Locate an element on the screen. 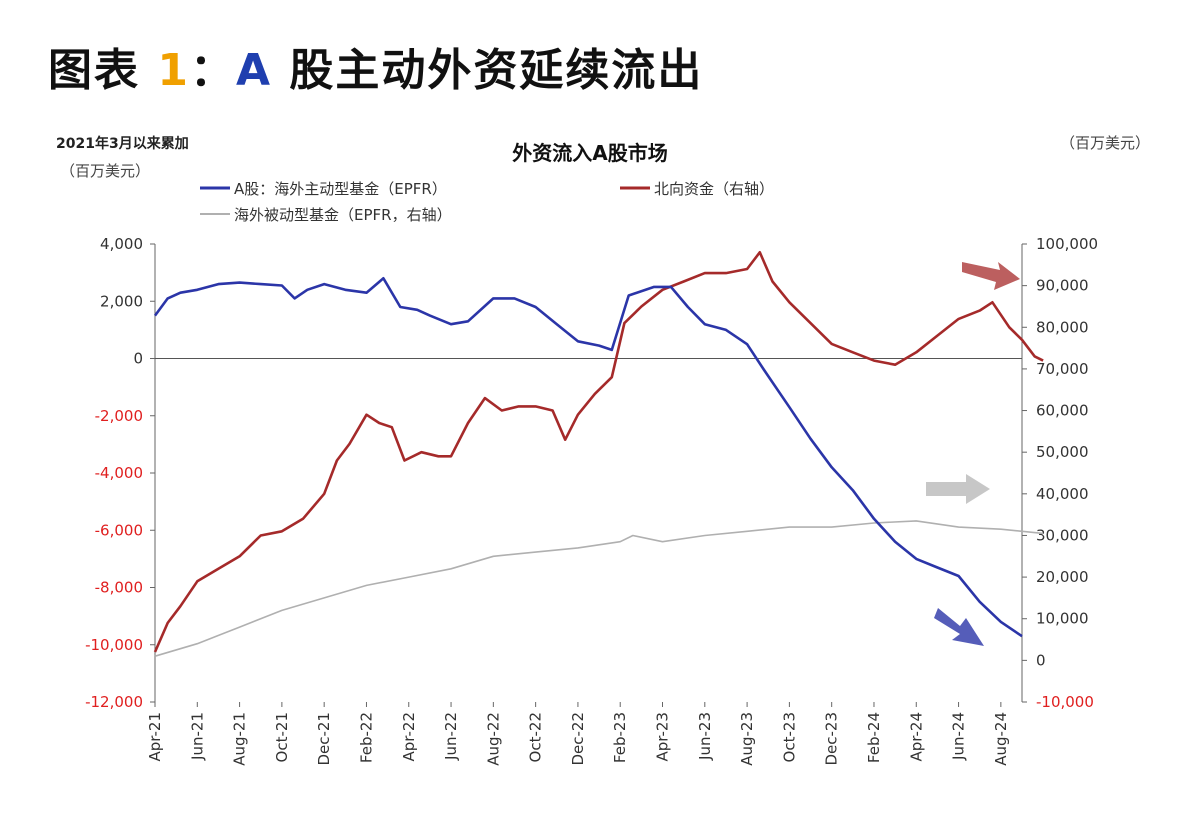 The height and width of the screenshot is (834, 1178). left-tick-label: -10,000 is located at coordinates (114, 645).